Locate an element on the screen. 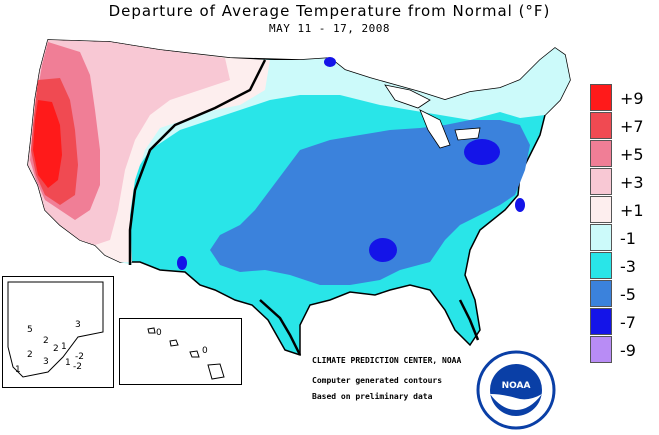 The width and height of the screenshot is (659, 435). credit-line2: Based on preliminary data is located at coordinates (372, 396).